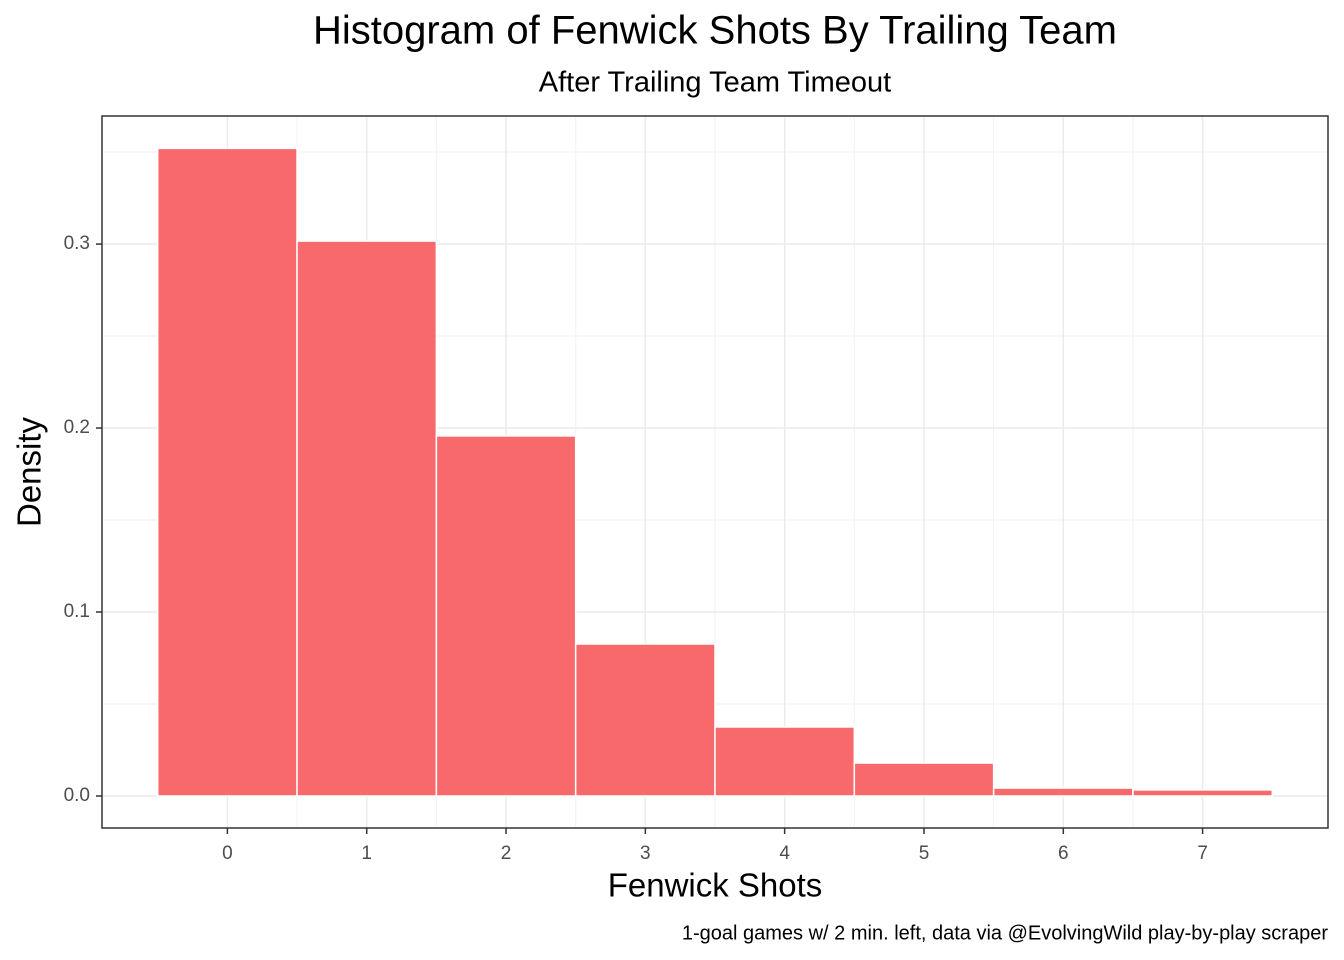  I want to click on x-tick-label: 7, so click(1202, 853).